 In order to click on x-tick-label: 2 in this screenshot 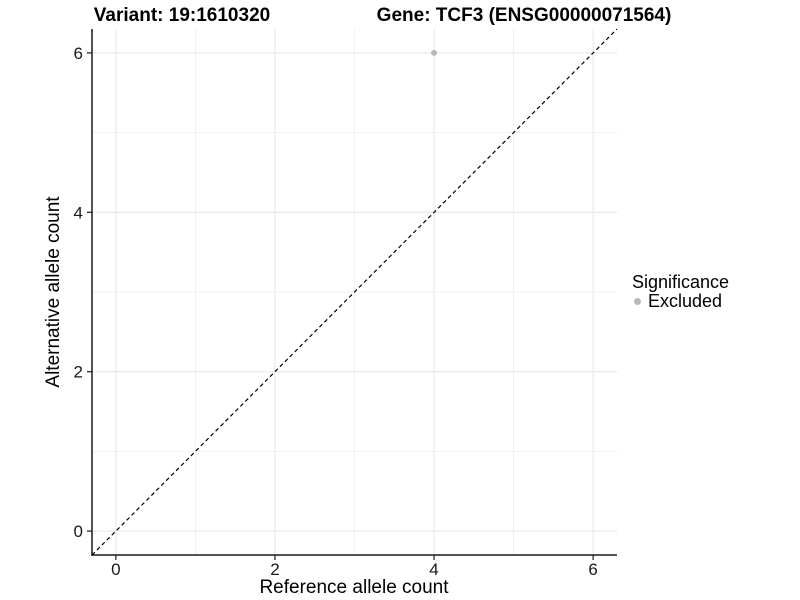, I will do `click(274, 569)`.